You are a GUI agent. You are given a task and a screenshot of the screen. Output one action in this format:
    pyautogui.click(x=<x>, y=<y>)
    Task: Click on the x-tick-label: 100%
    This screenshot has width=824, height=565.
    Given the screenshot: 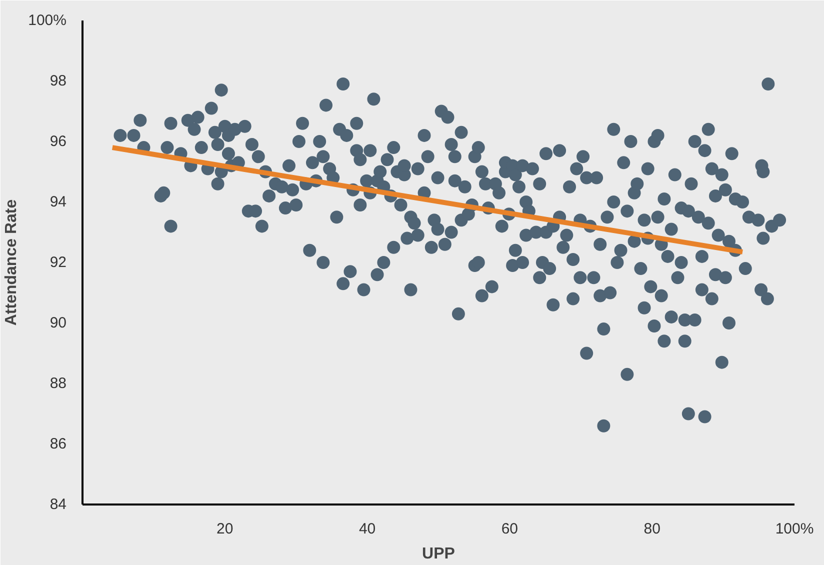 What is the action you would take?
    pyautogui.click(x=794, y=529)
    